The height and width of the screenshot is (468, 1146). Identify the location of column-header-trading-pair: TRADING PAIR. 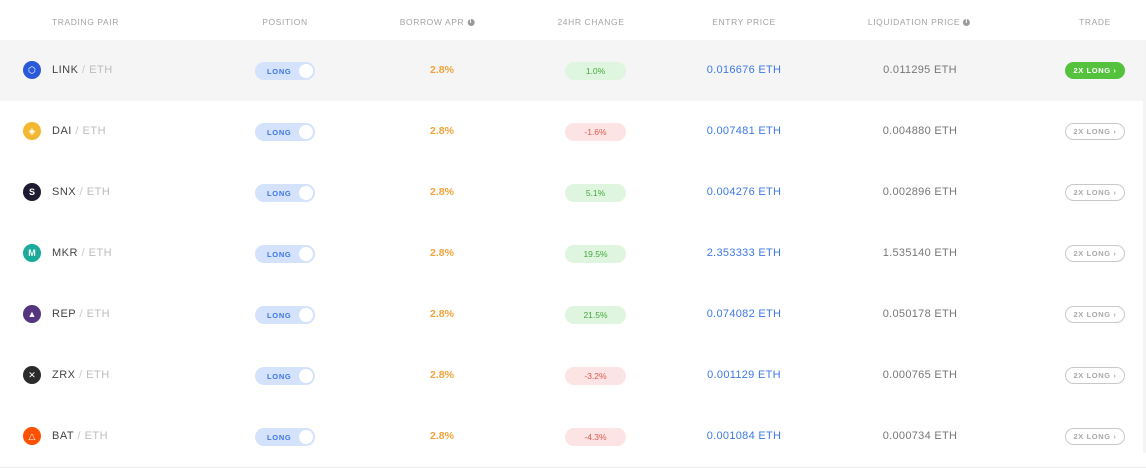
(85, 22).